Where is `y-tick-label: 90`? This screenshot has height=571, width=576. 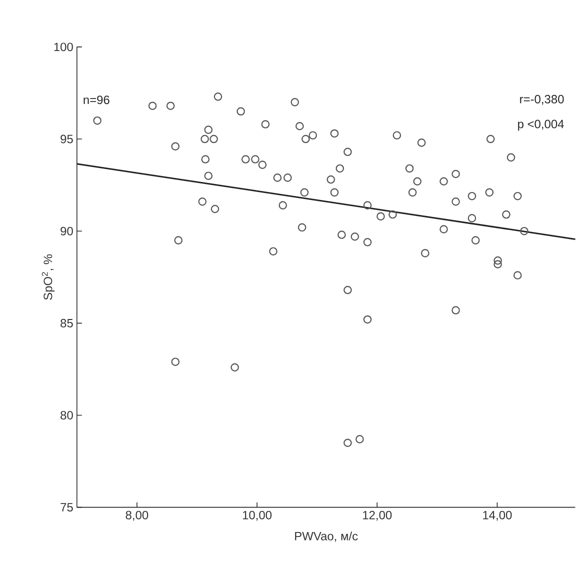
y-tick-label: 90 is located at coordinates (66, 231).